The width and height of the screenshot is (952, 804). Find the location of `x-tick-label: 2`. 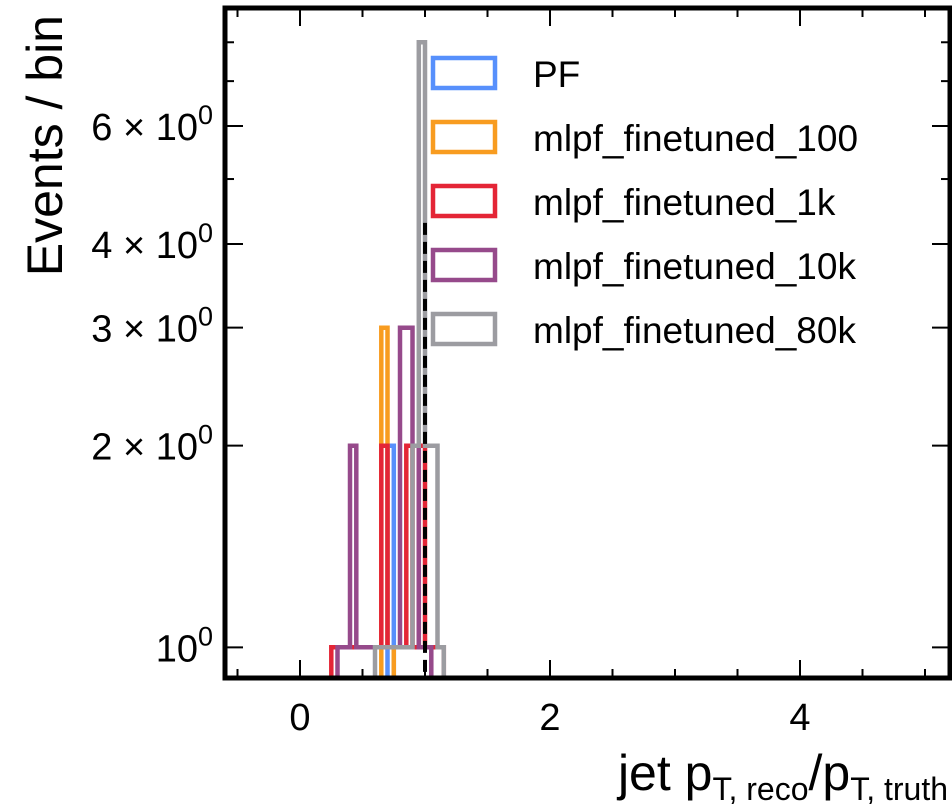

x-tick-label: 2 is located at coordinates (549, 718).